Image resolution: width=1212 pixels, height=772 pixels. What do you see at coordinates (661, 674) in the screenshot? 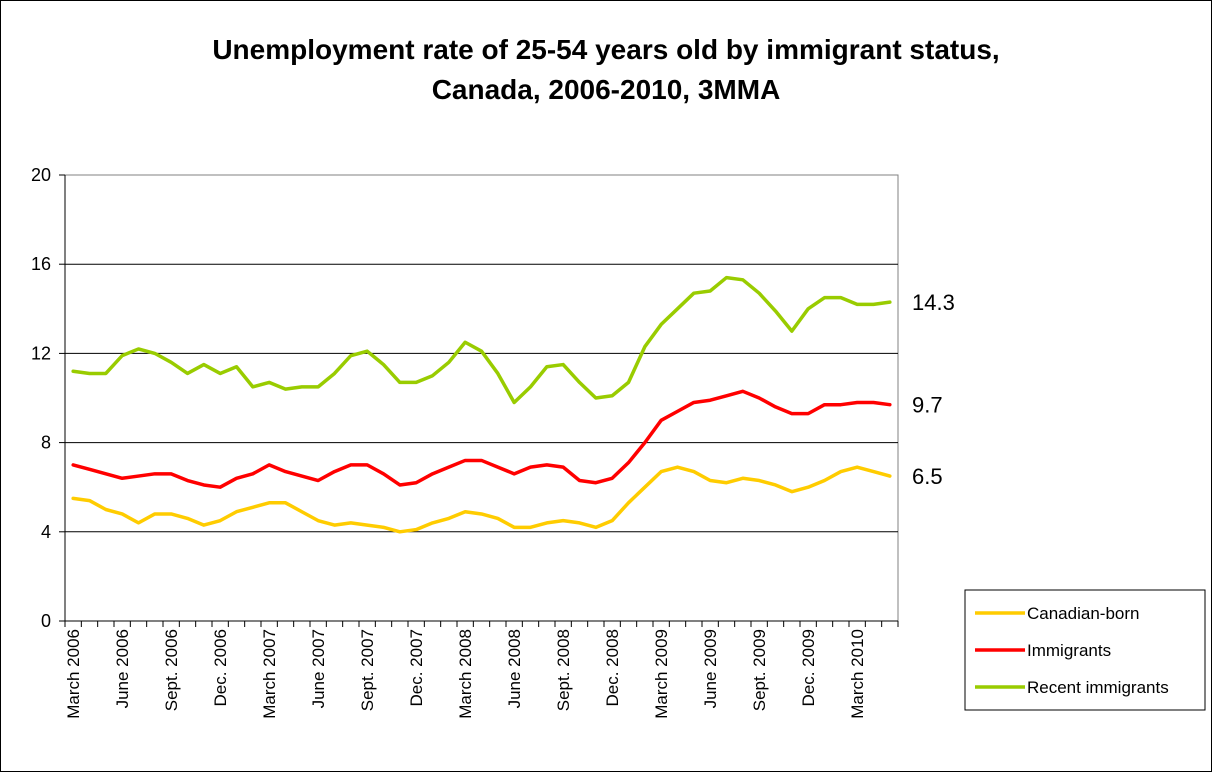
I see `x-tick-label: March 2009` at bounding box center [661, 674].